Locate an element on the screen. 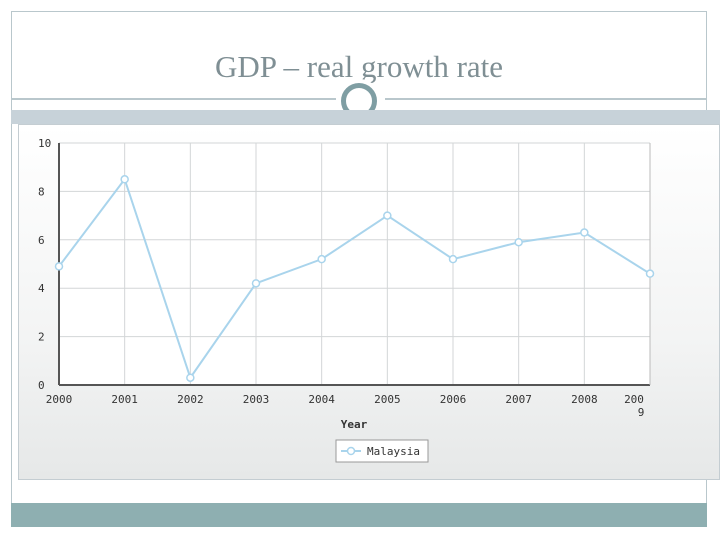 This screenshot has width=720, height=540. x-tick-label: 2004 is located at coordinates (321, 399).